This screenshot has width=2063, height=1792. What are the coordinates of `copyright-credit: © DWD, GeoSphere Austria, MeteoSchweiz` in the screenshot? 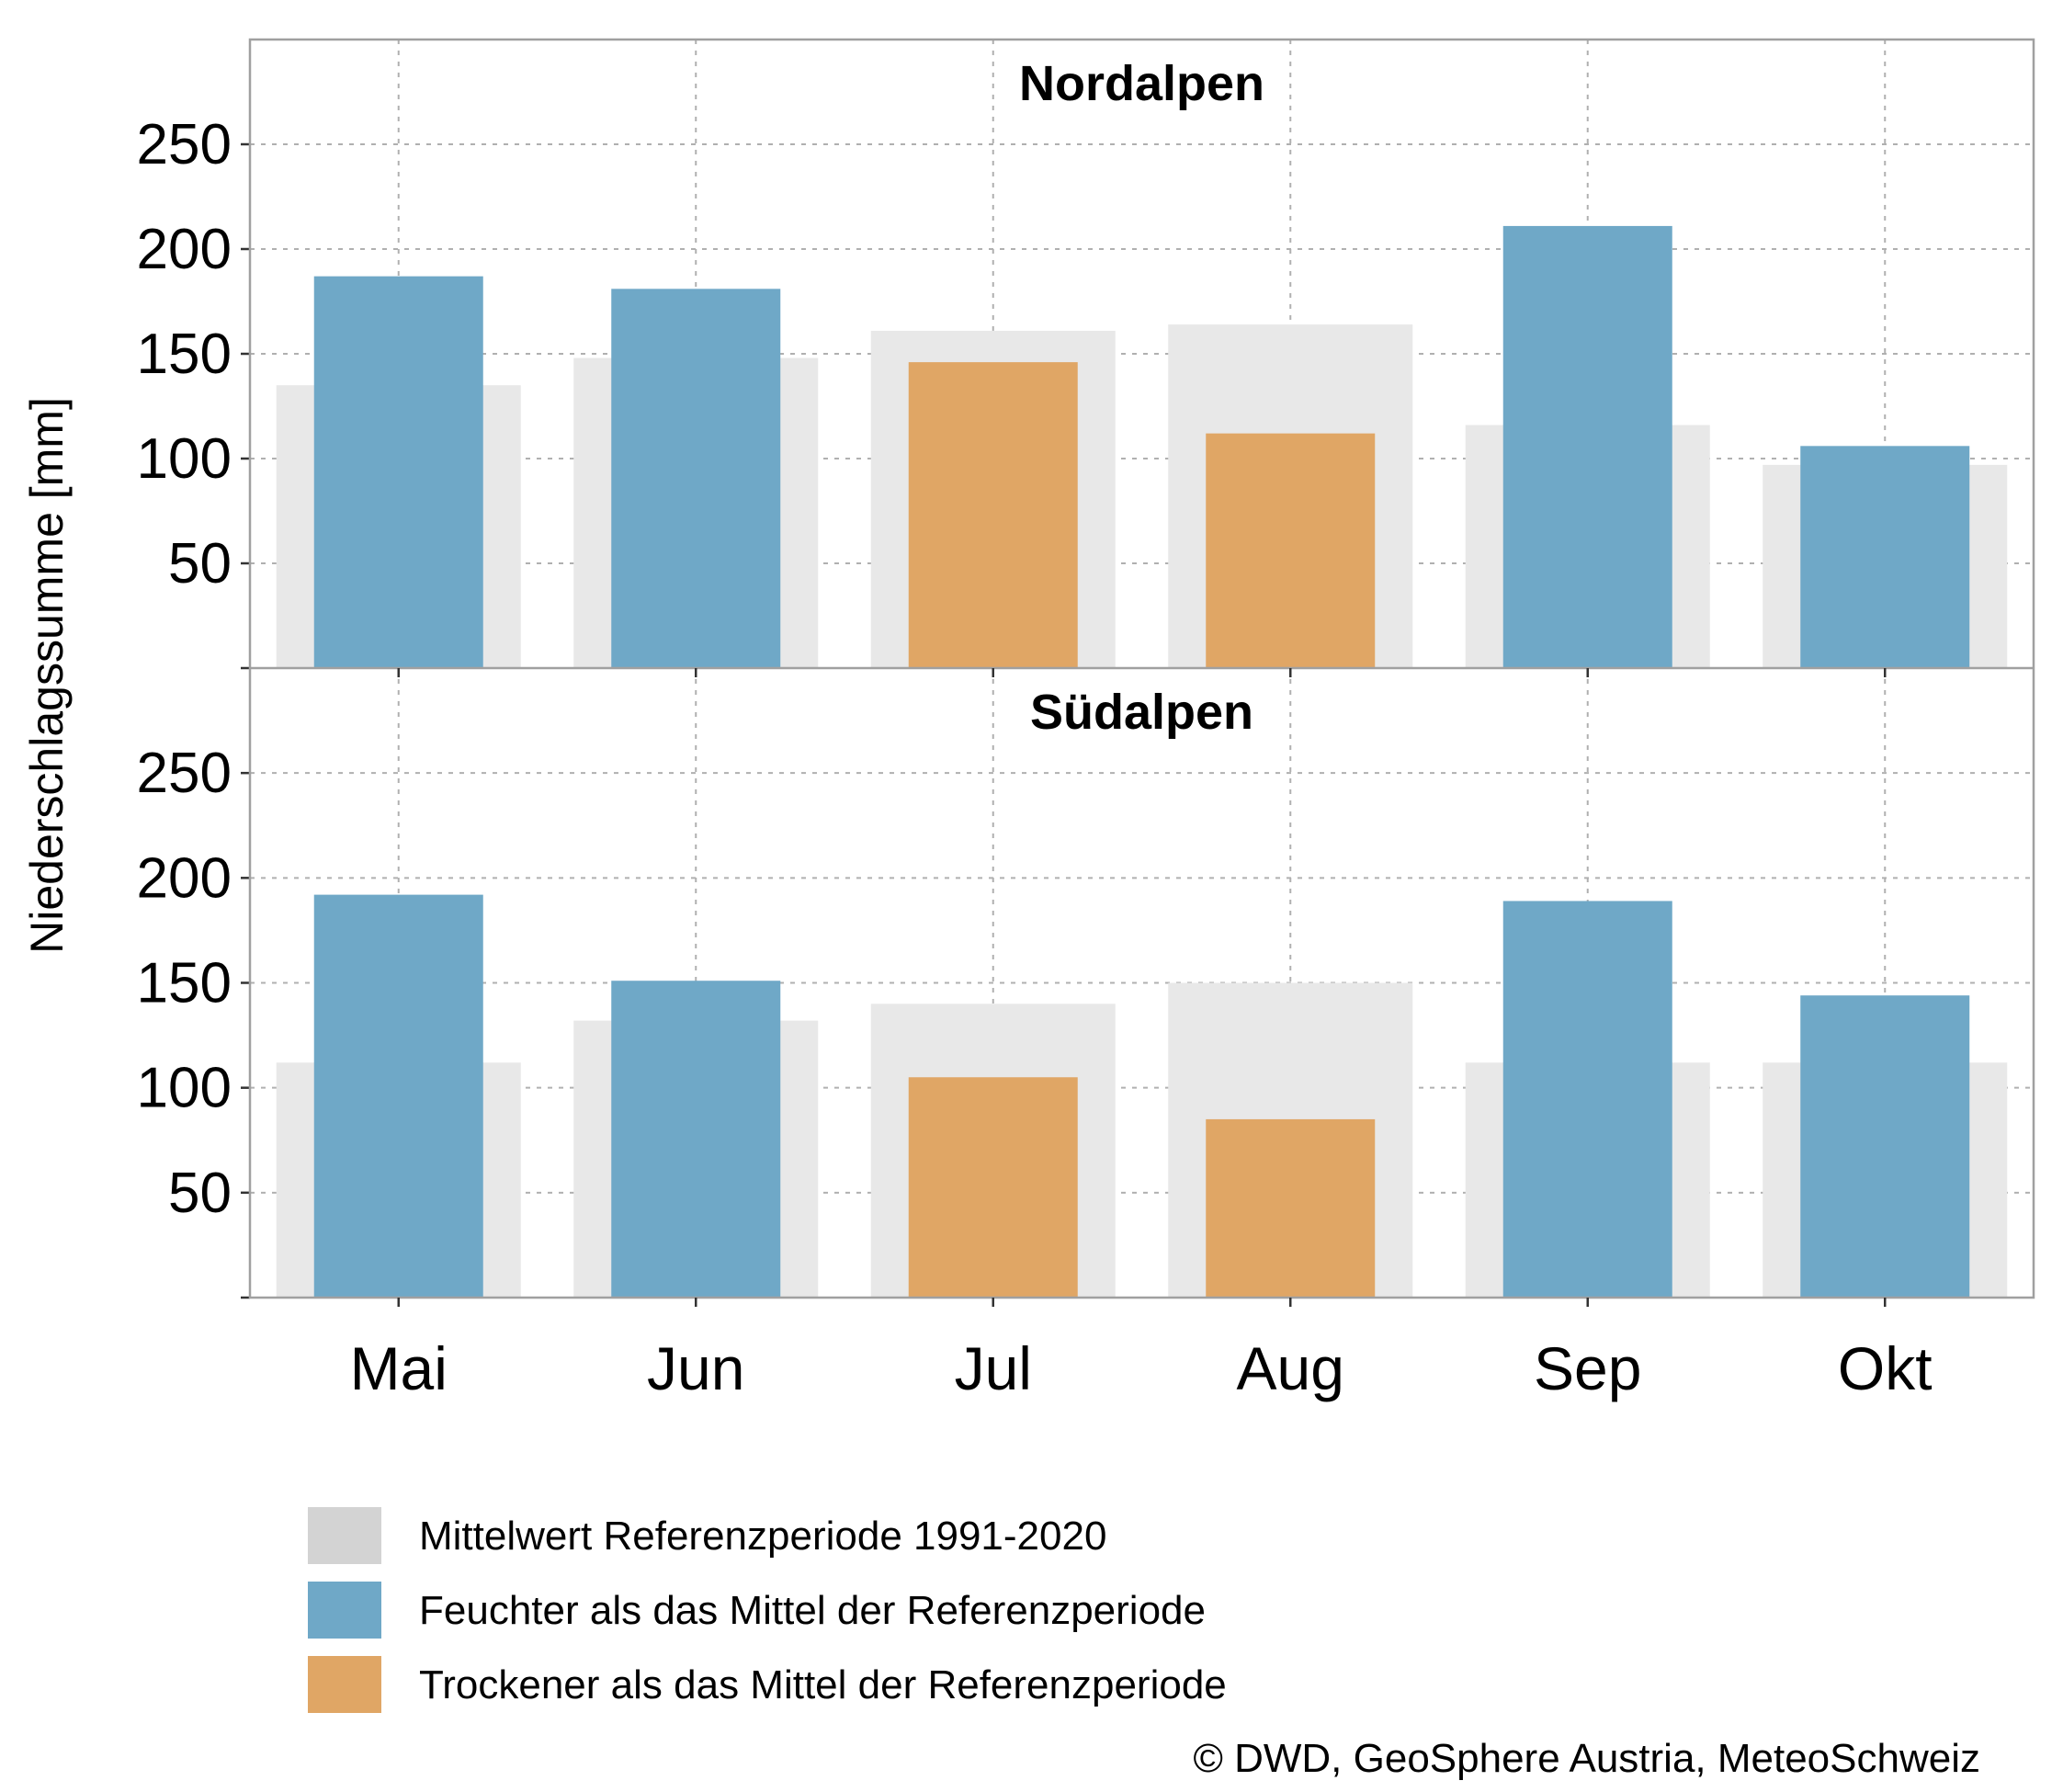 It's located at (1587, 1758).